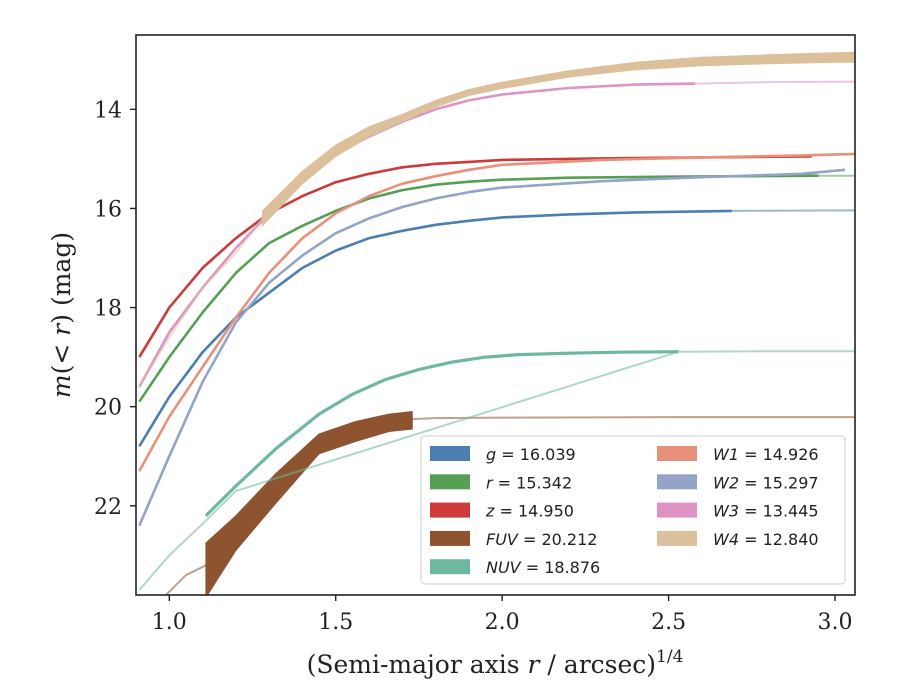 The image size is (900, 700). Describe the element at coordinates (677, 482) in the screenshot. I see `legend-swatch-w2` at that location.